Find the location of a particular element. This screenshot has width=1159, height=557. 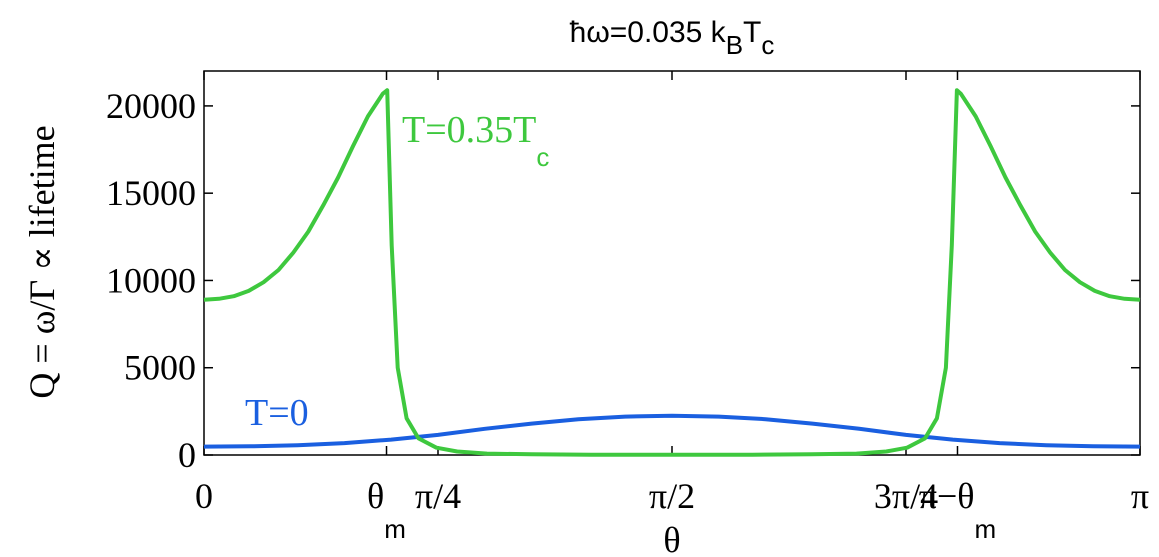

x-tick-label: π/4 is located at coordinates (438, 496).